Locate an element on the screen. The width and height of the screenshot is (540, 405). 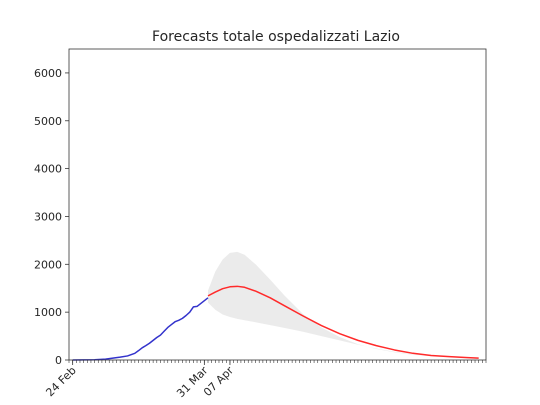
y-tick-label: 4000 is located at coordinates (48, 169).